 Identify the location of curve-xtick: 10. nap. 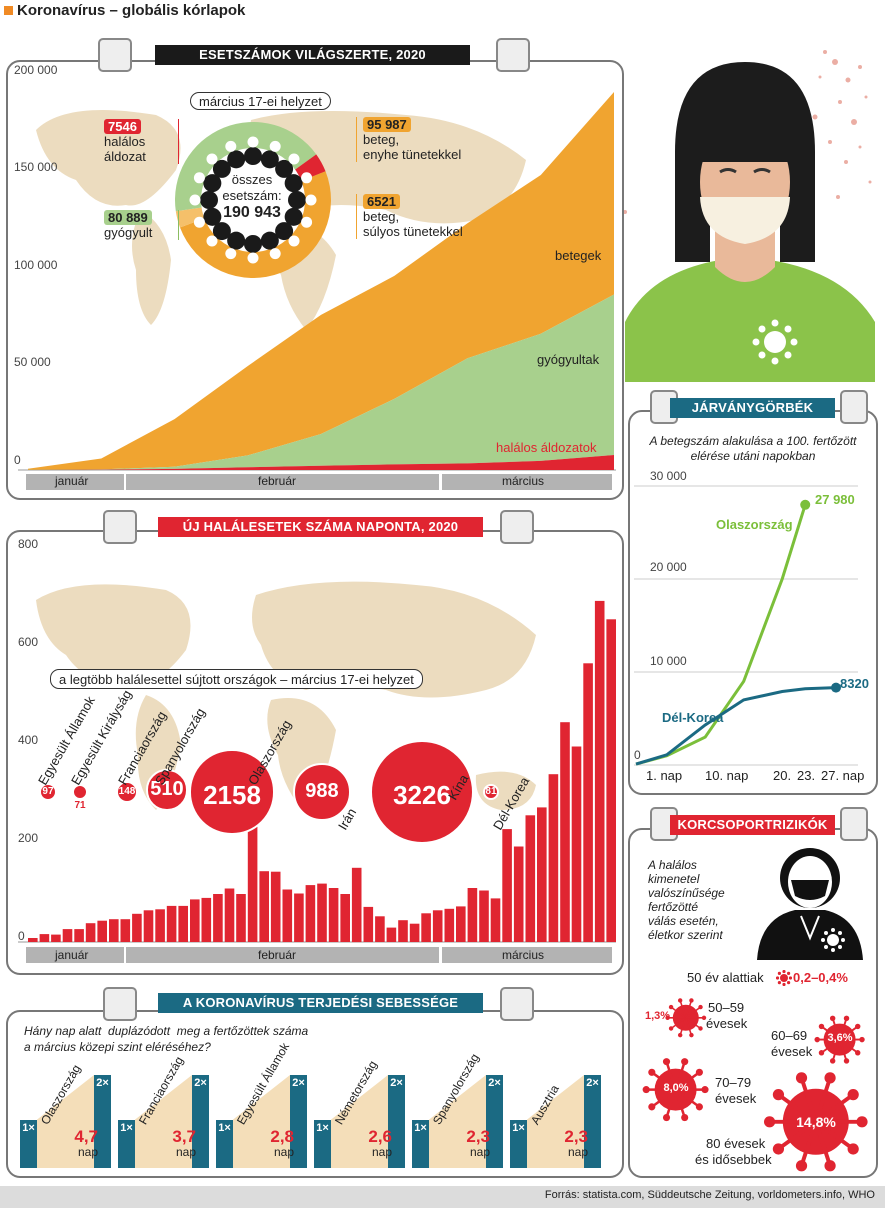
(727, 775).